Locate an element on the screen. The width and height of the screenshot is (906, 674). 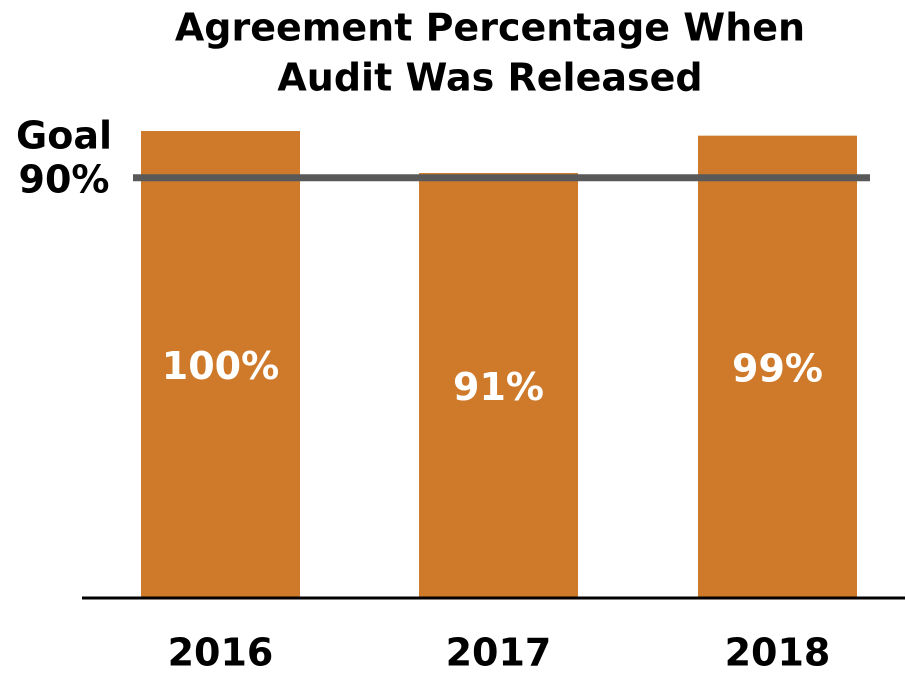
data-label: 99% is located at coordinates (777, 368).